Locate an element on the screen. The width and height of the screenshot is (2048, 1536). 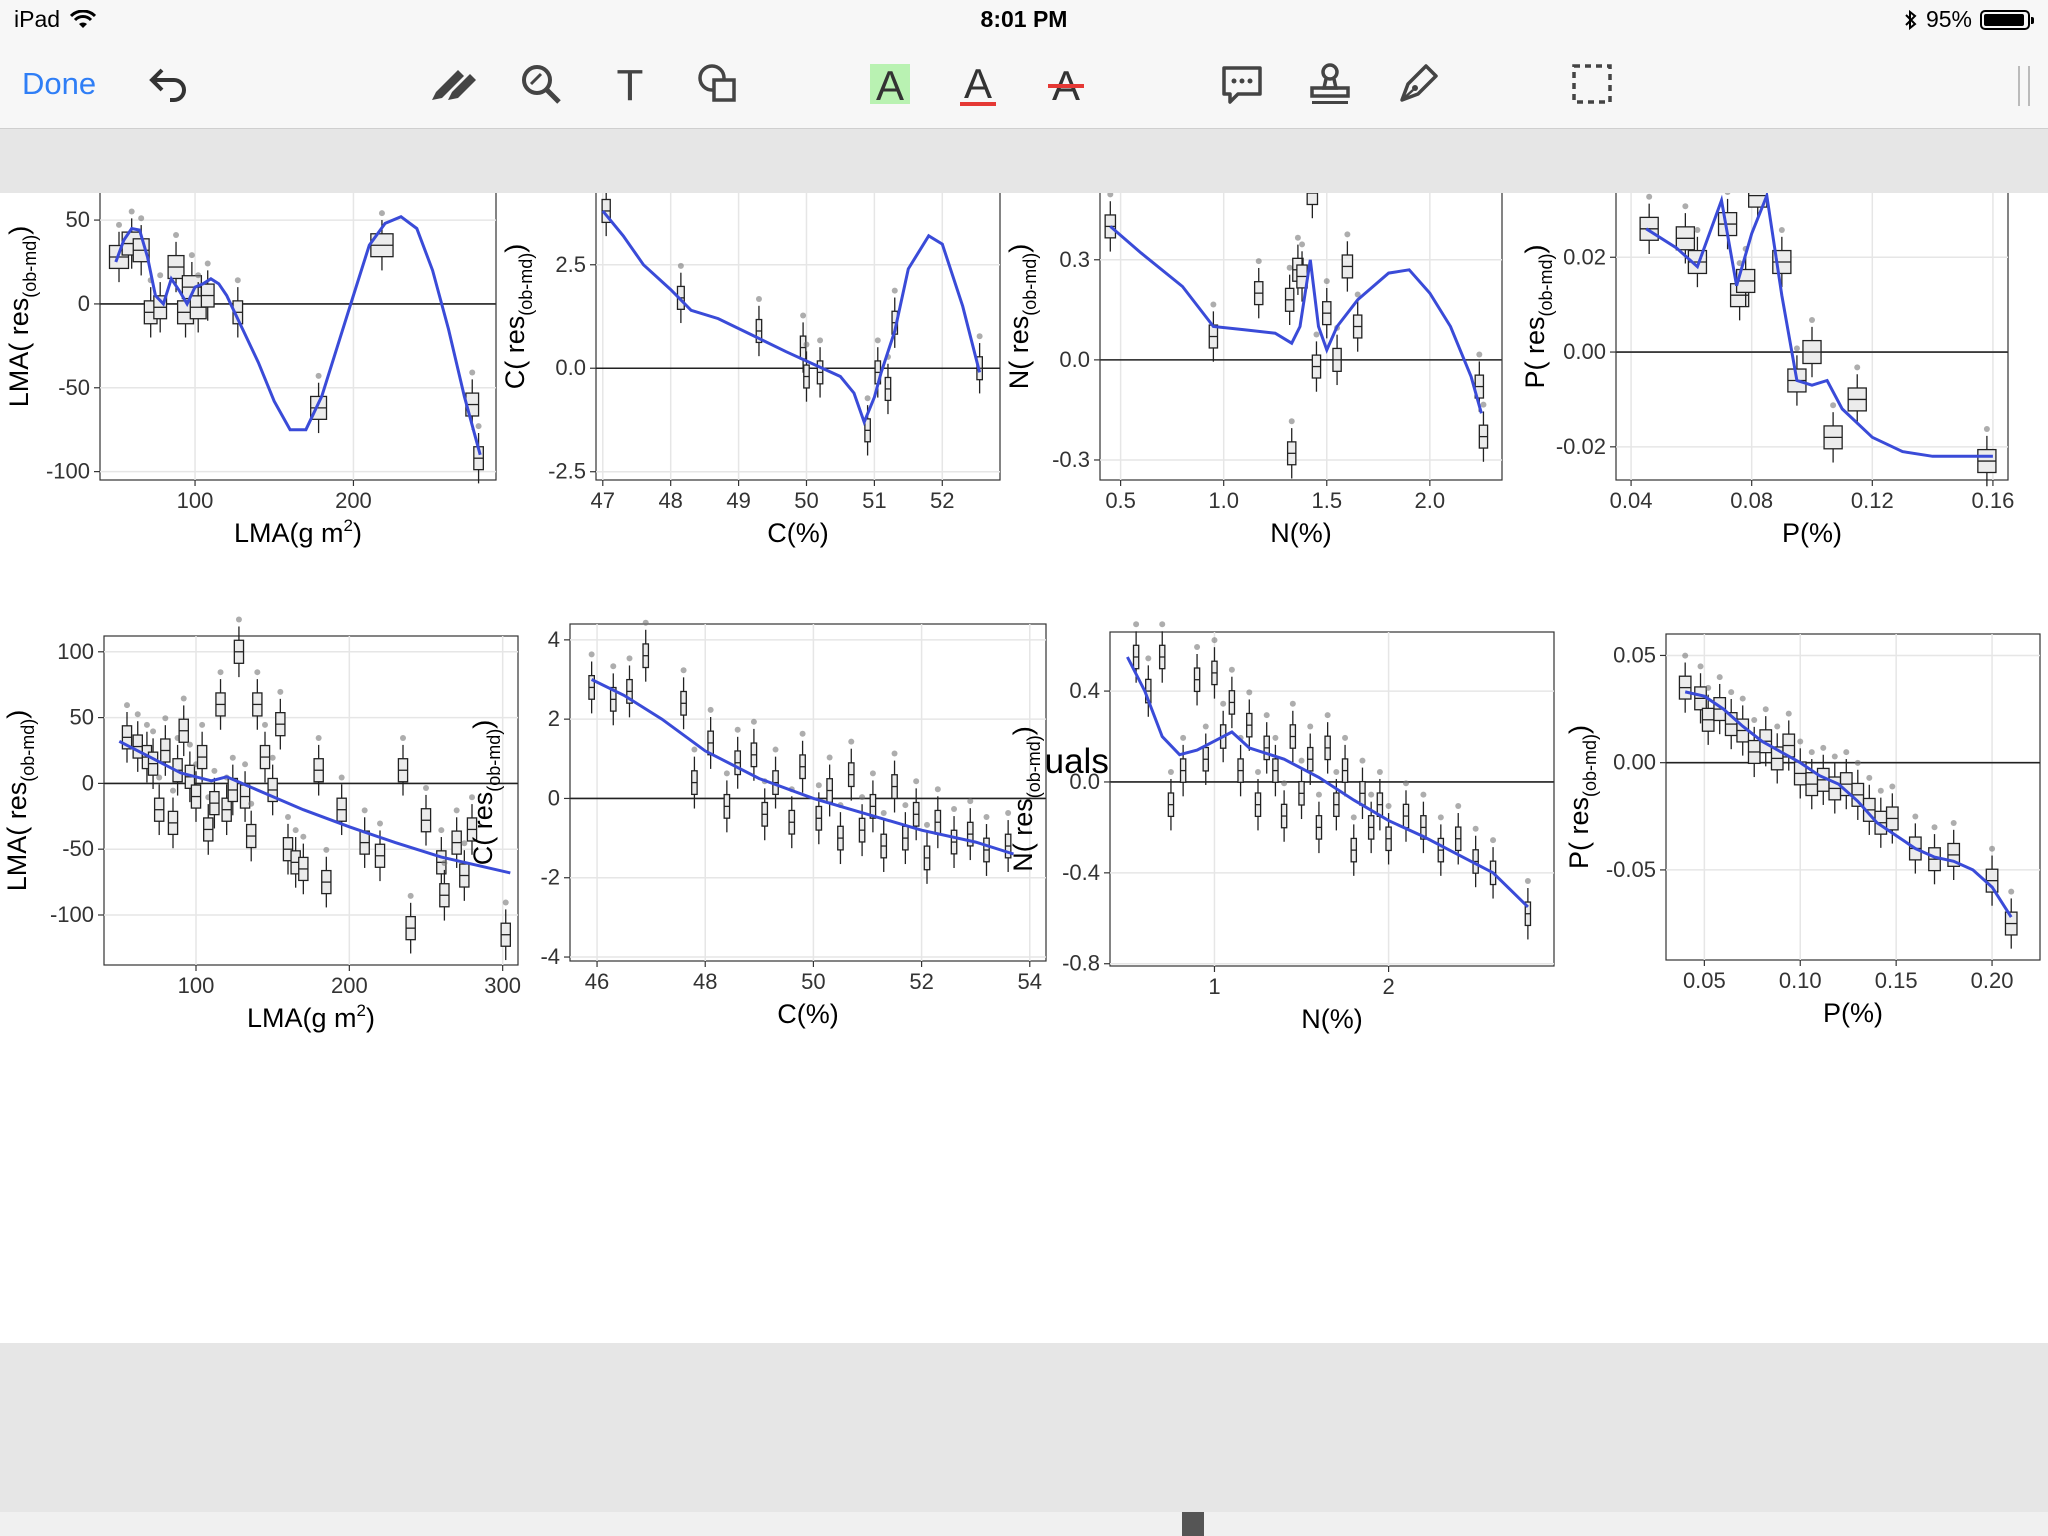
y-tick-label: 0.00 is located at coordinates (1634, 762).